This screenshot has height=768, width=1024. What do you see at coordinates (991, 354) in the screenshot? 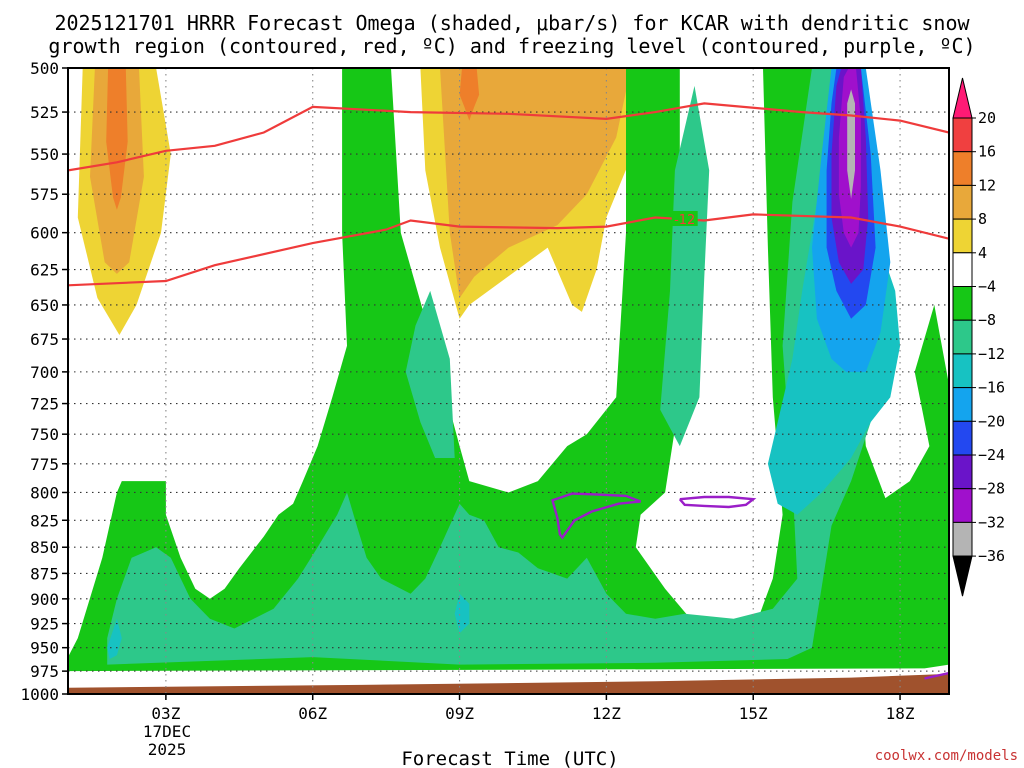
I see `colorbar-label-7: −12` at bounding box center [991, 354].